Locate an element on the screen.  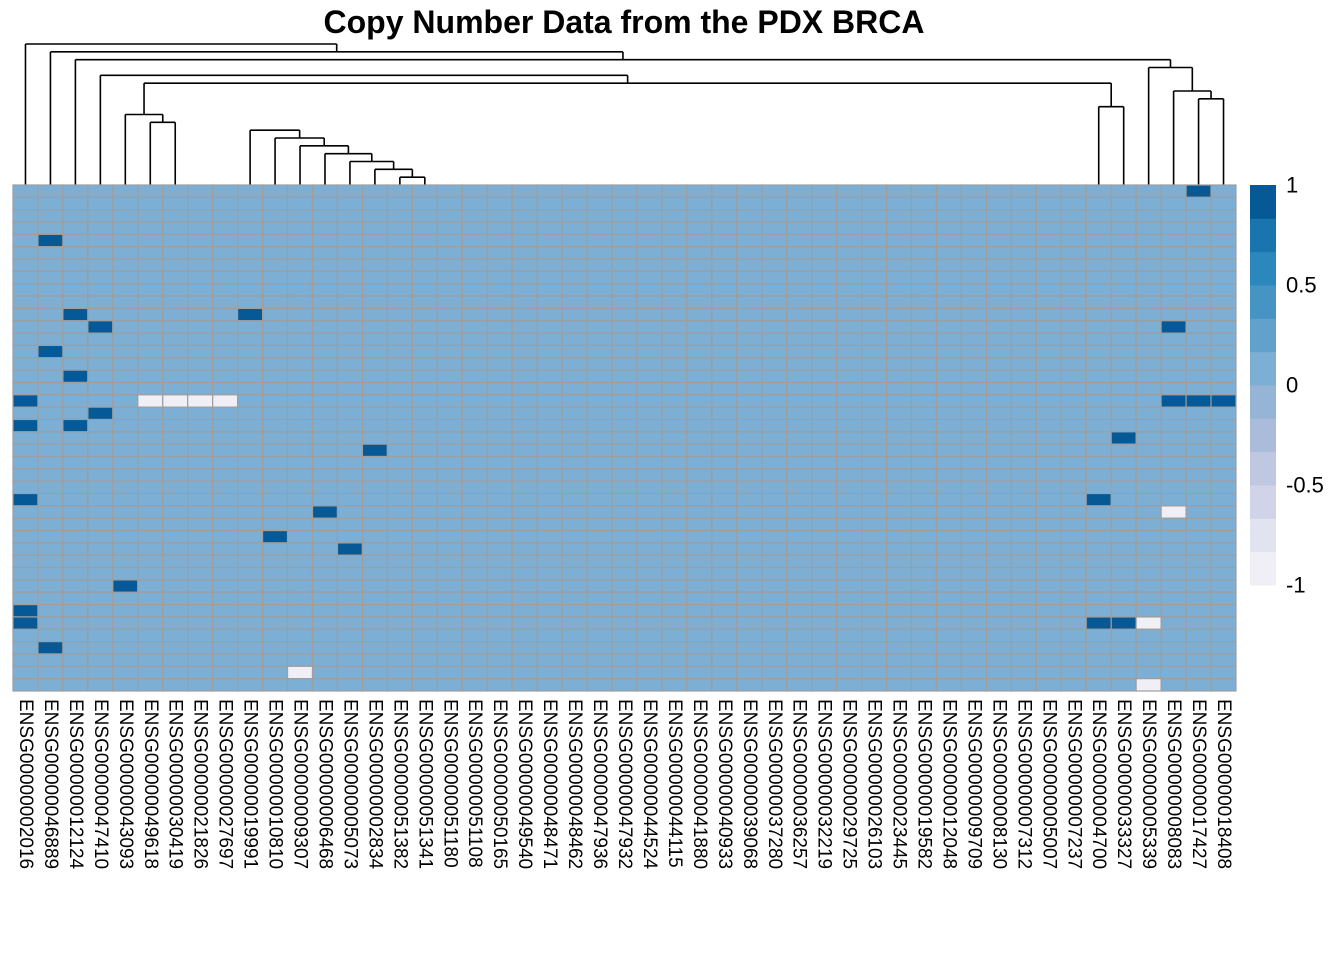
column-label: ENSG00000010810 is located at coordinates (275, 784).